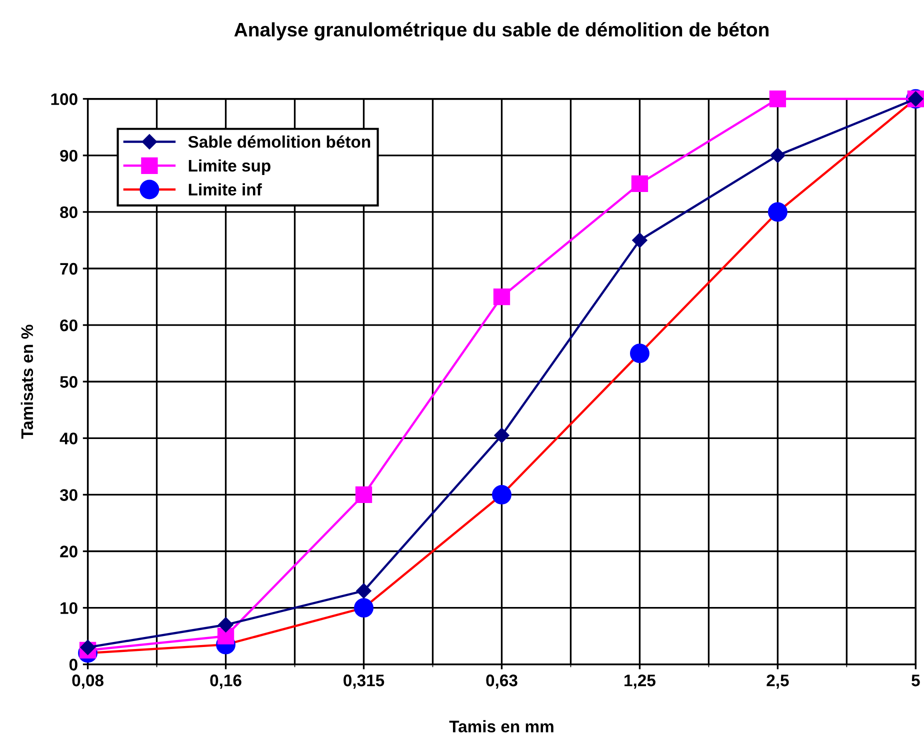 The width and height of the screenshot is (924, 749). What do you see at coordinates (229, 167) in the screenshot?
I see `legend-label: Limite sup` at bounding box center [229, 167].